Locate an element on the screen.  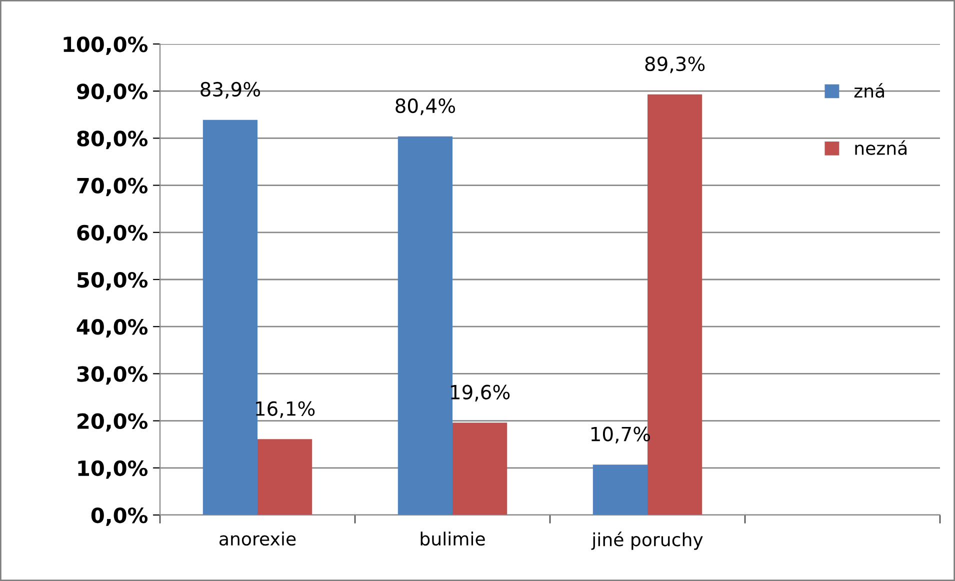
y-tick-label: 0,0% is located at coordinates (119, 516).